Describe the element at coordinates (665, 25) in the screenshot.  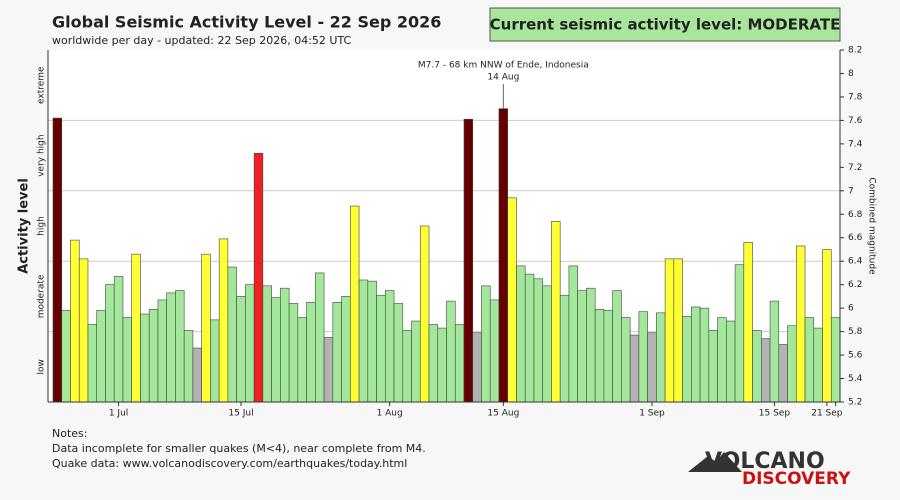
I see `status-text: Current seismic activity level: MODERATE` at that location.